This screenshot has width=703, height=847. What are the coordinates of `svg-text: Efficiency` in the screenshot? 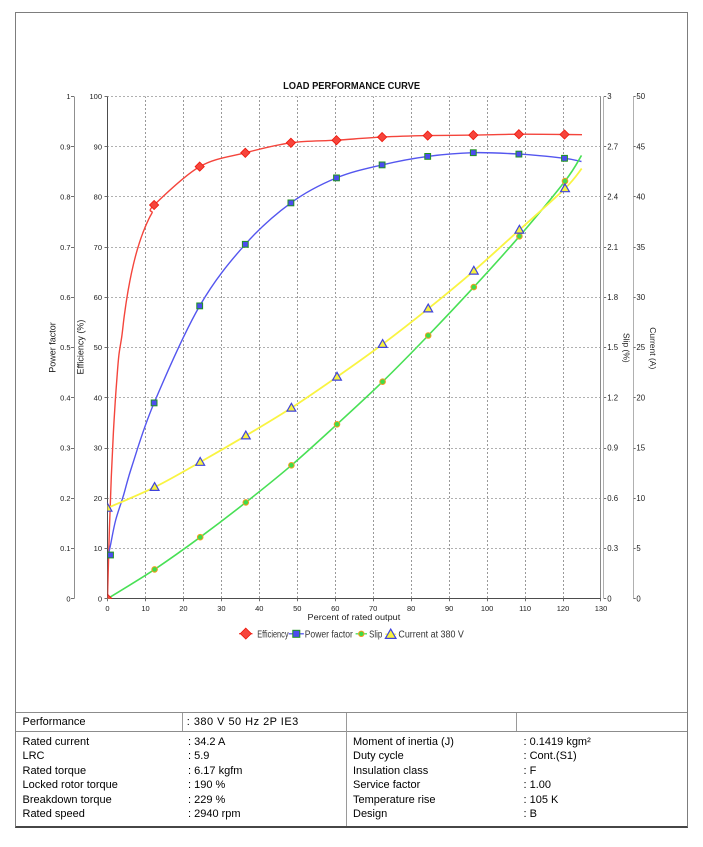 It's located at (272, 634).